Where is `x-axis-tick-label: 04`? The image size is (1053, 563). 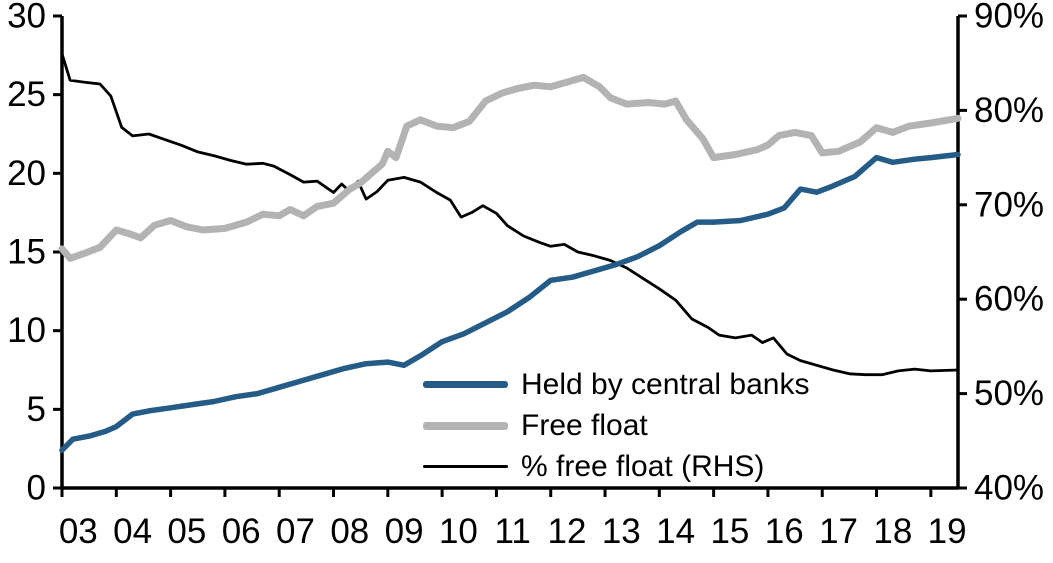 x-axis-tick-label: 04 is located at coordinates (132, 531).